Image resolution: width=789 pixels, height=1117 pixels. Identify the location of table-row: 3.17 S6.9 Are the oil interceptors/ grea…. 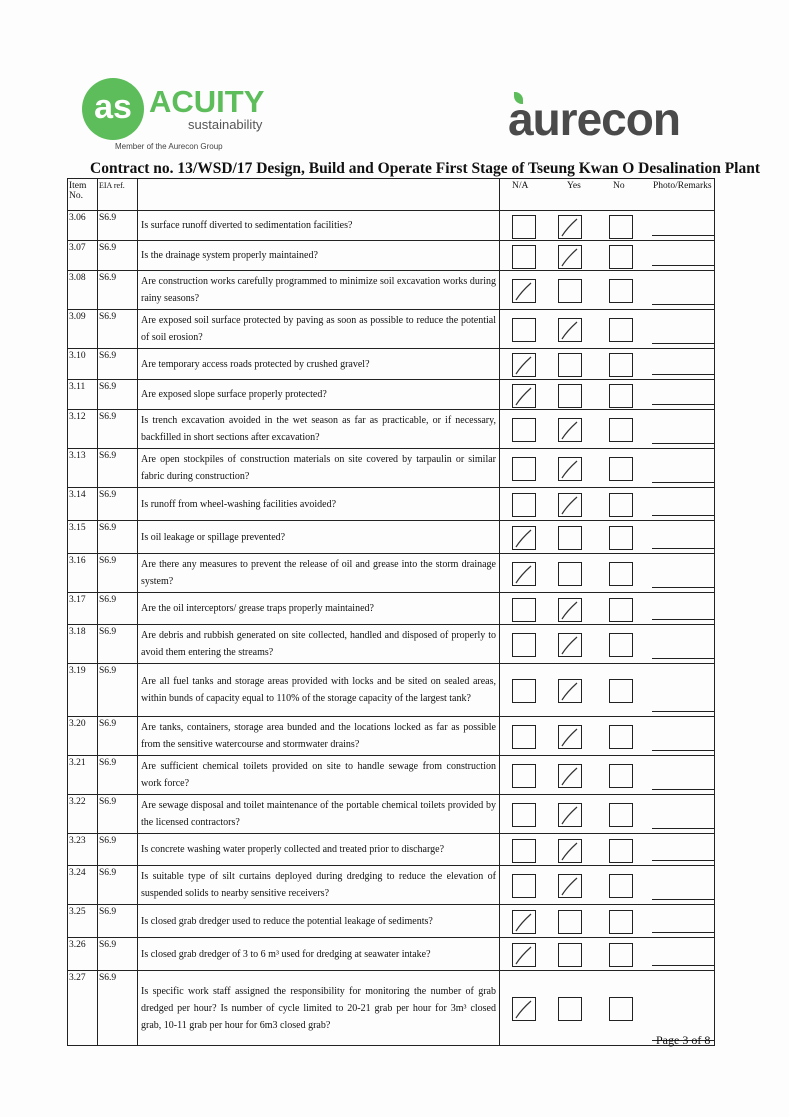
(391, 608).